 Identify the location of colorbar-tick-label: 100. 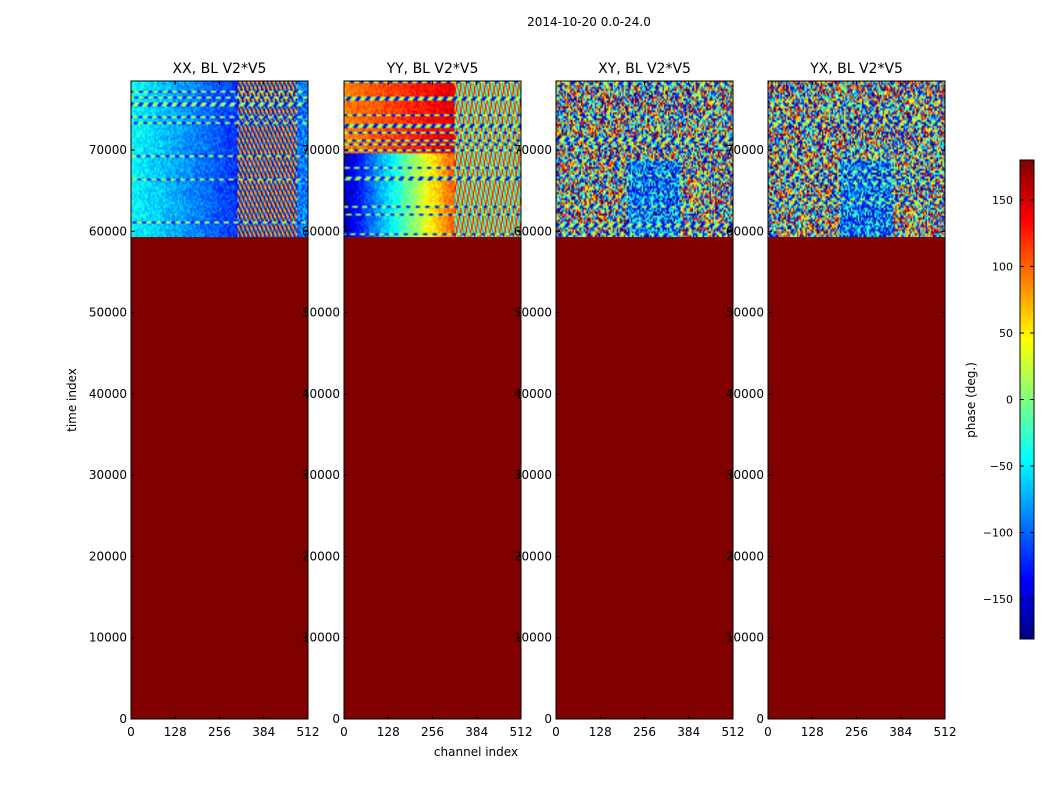
(1002, 266).